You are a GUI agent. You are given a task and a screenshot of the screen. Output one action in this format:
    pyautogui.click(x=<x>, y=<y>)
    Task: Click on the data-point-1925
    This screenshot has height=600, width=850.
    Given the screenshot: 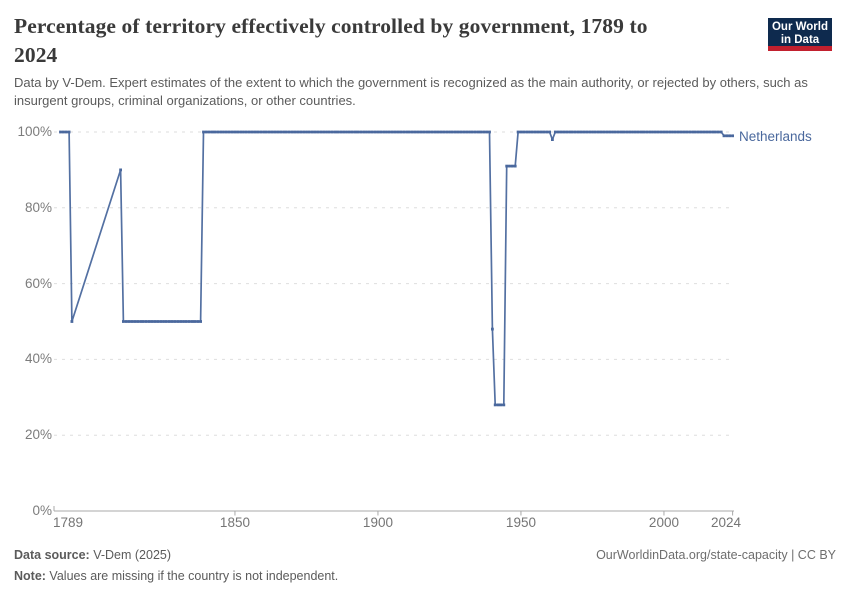 What is the action you would take?
    pyautogui.click(x=449, y=132)
    